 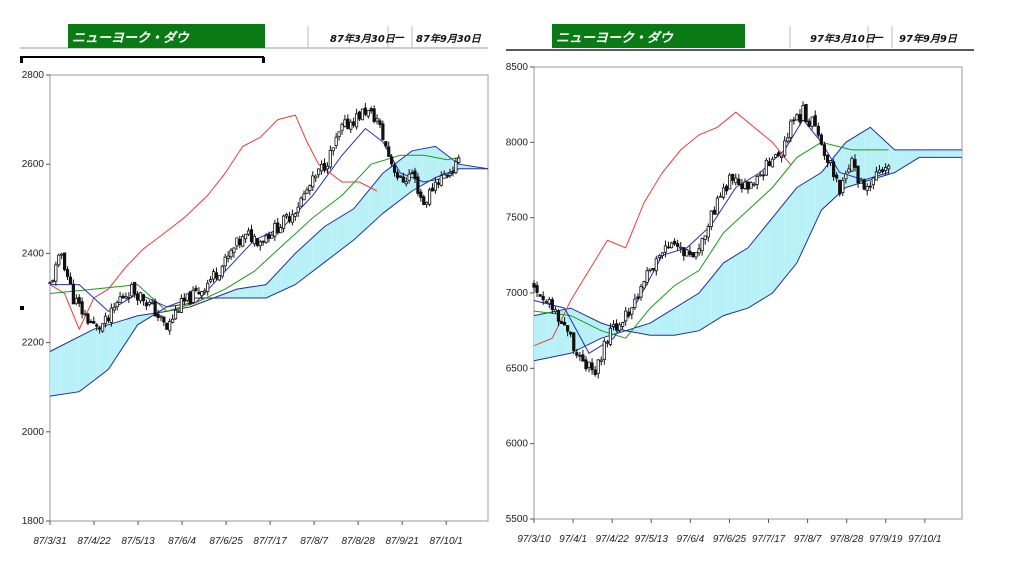 I want to click on chikou-span-line, so click(x=662, y=229).